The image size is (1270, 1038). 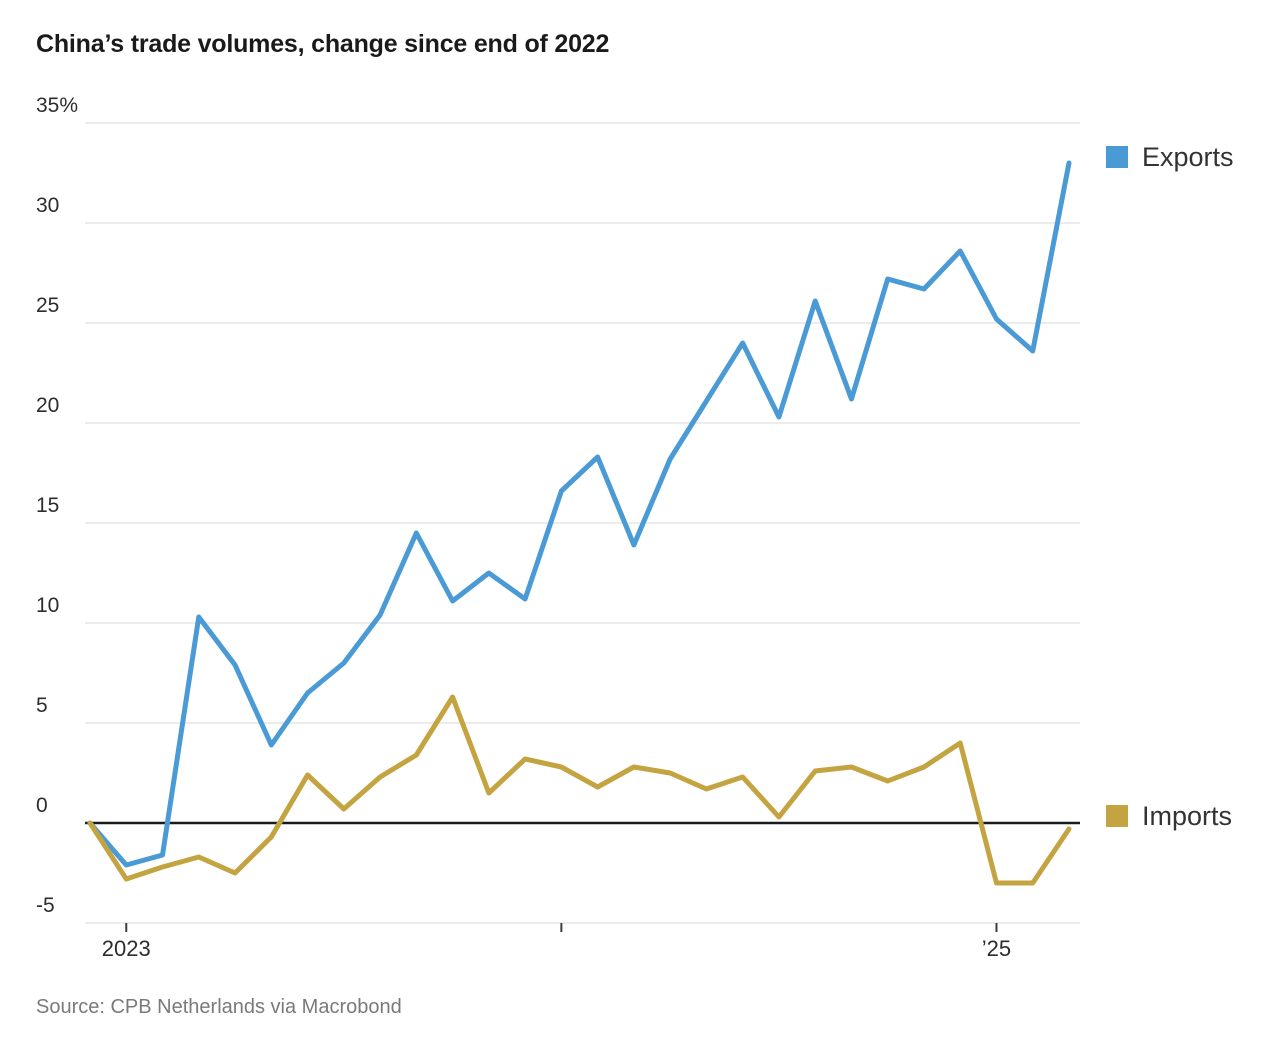 I want to click on legend-exports: Exports, so click(x=1170, y=157).